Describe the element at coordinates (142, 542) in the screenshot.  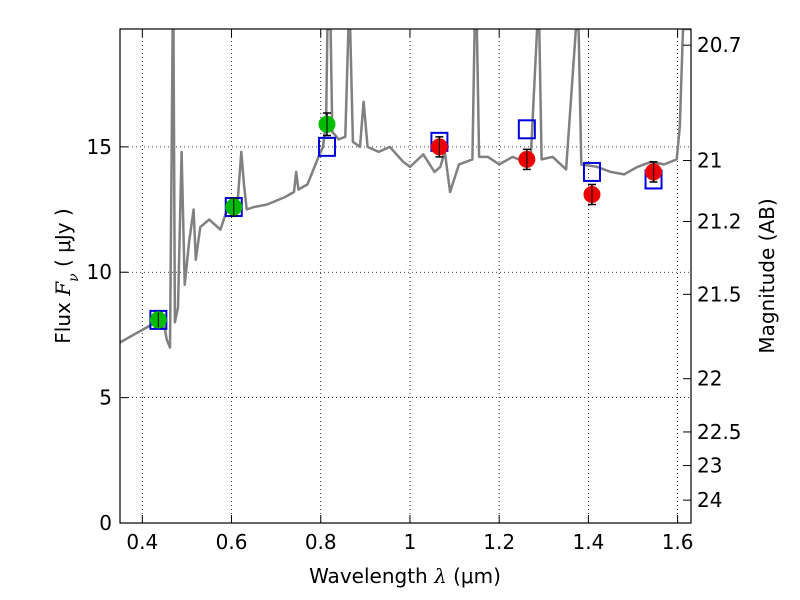
I see `x-tick-label: 0.4` at that location.